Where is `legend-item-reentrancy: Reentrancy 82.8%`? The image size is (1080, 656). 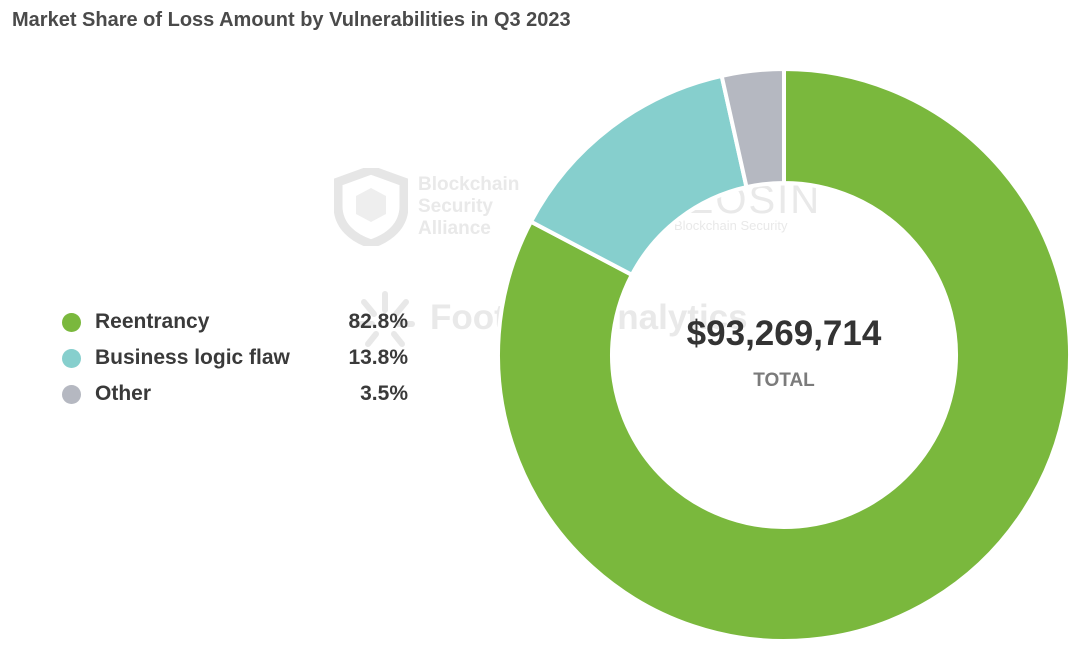
legend-item-reentrancy: Reentrancy 82.8% is located at coordinates (237, 322).